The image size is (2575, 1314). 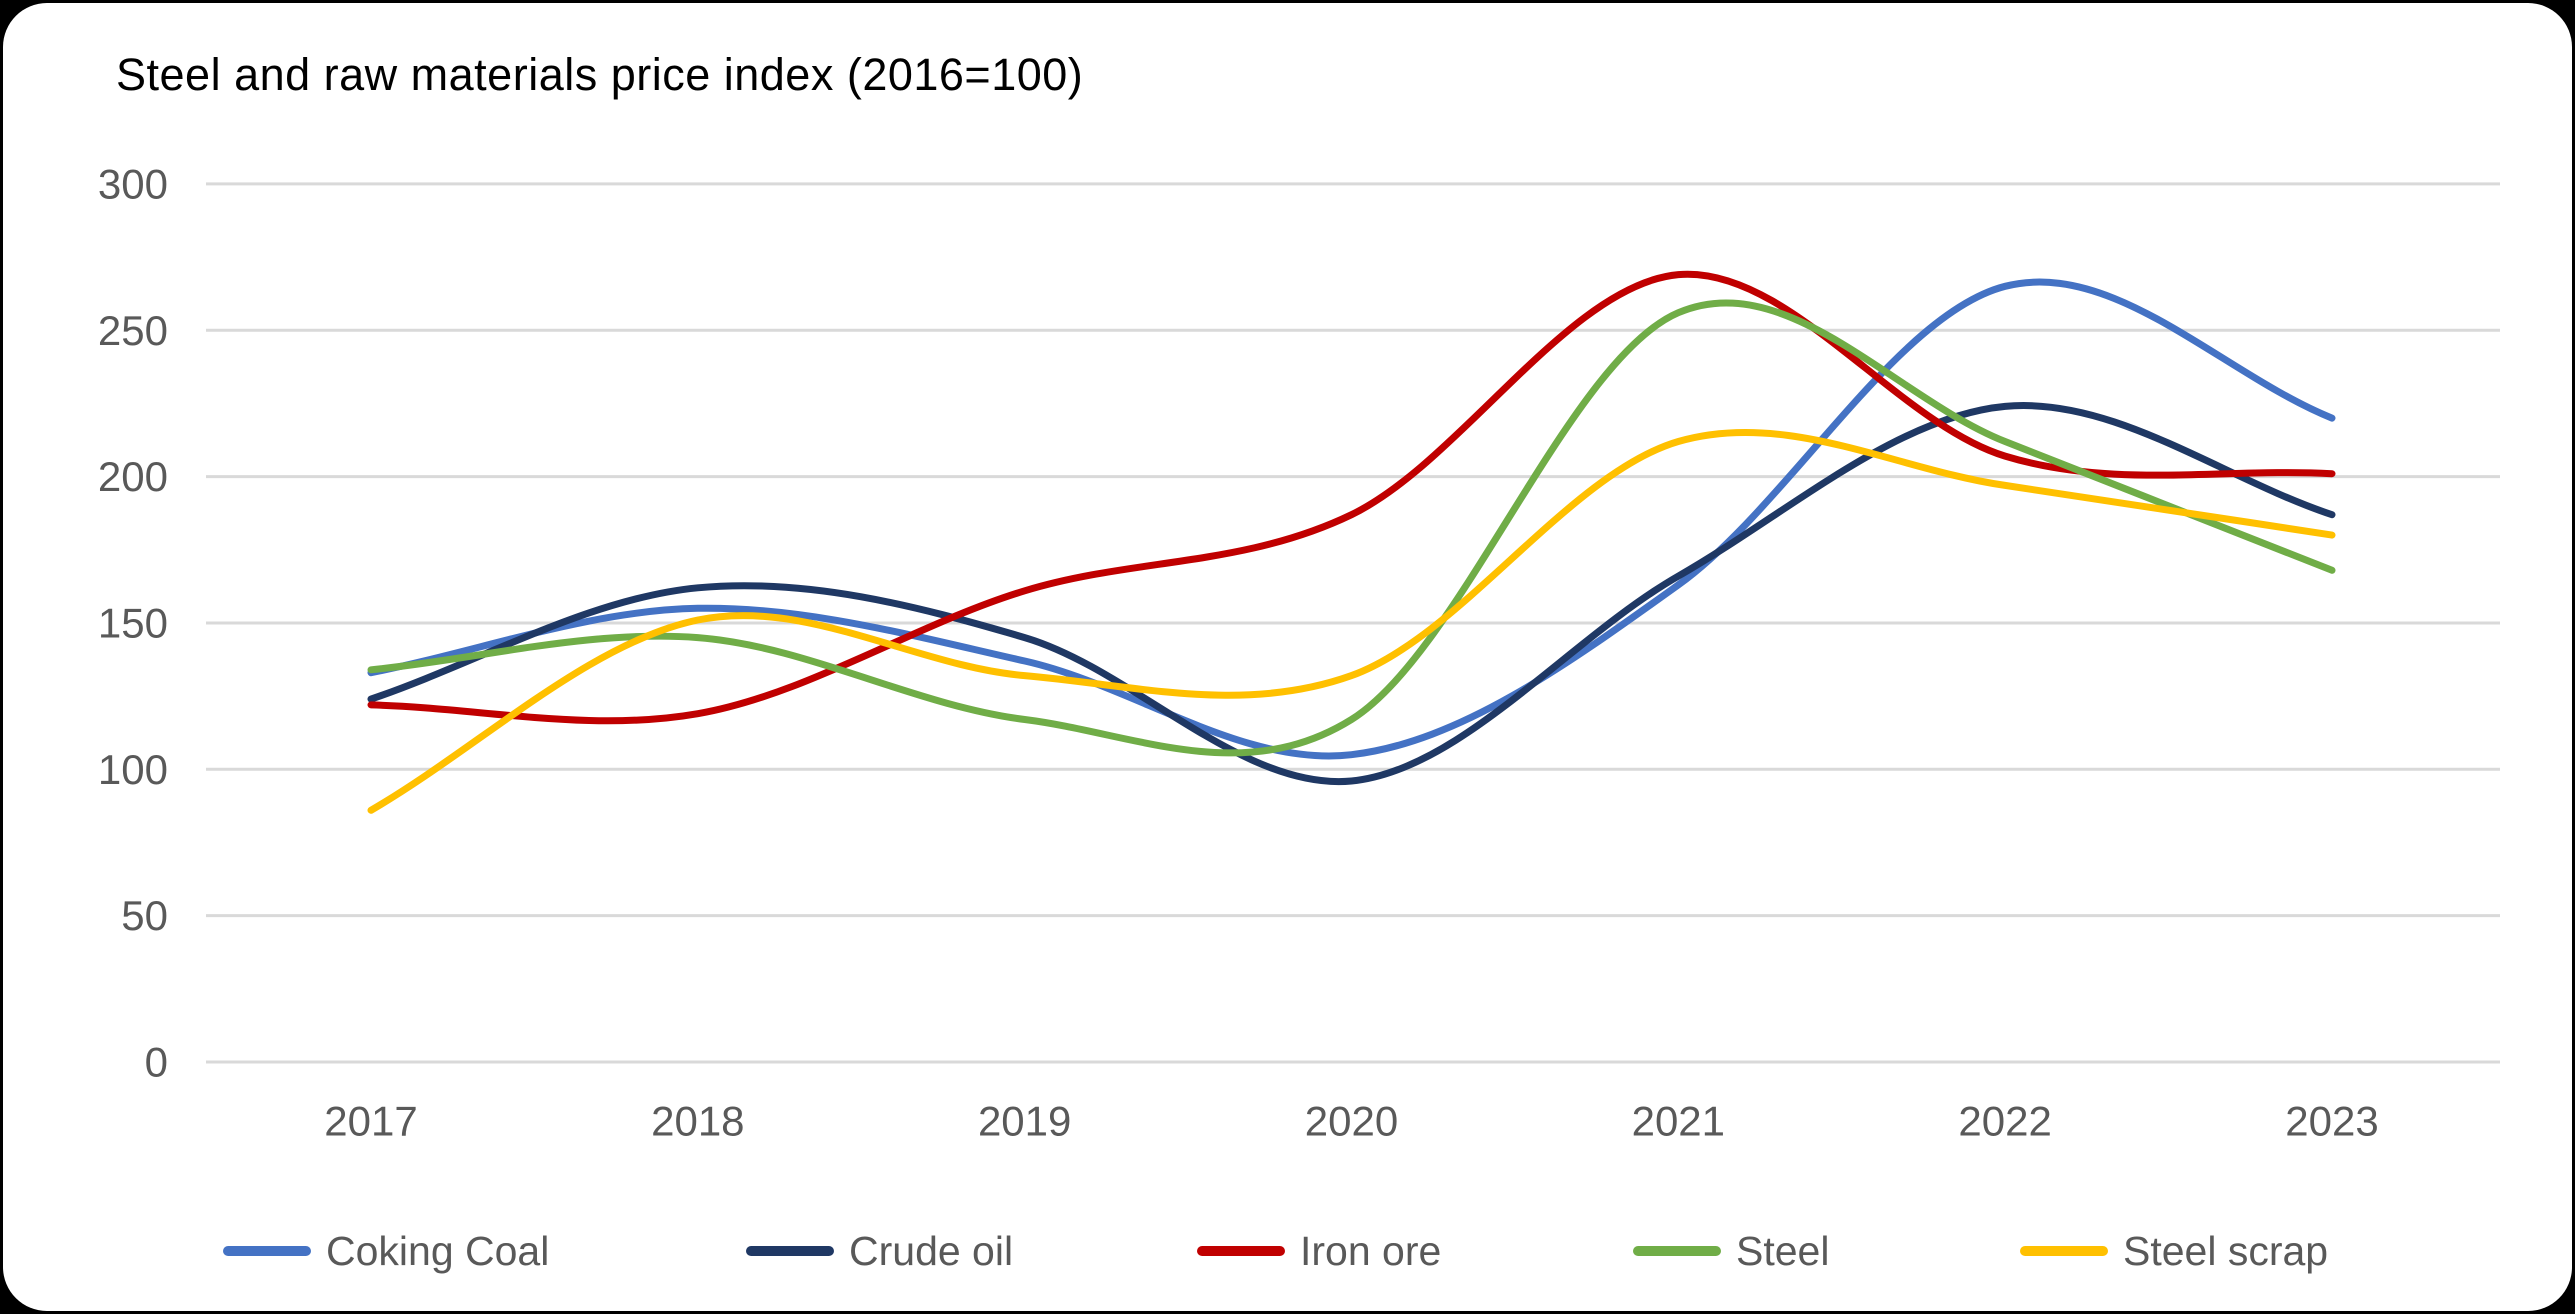 I want to click on y-axis-label: 300, so click(x=133, y=183).